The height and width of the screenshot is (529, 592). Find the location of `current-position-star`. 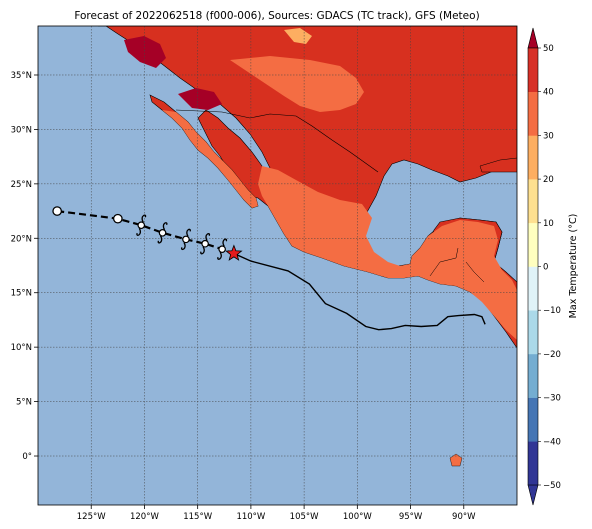

current-position-star is located at coordinates (234, 252).